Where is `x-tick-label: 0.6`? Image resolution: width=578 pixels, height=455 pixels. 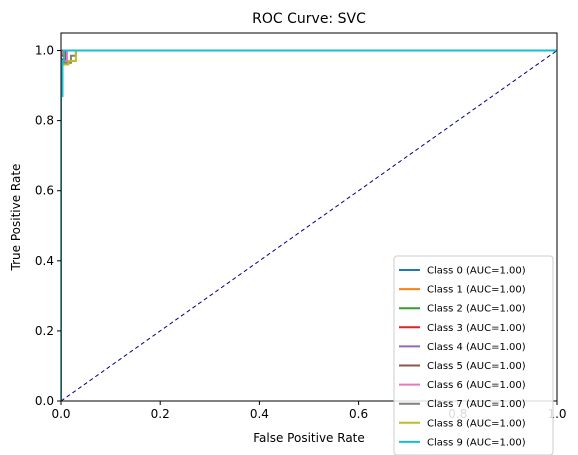
x-tick-label: 0.6 is located at coordinates (358, 414).